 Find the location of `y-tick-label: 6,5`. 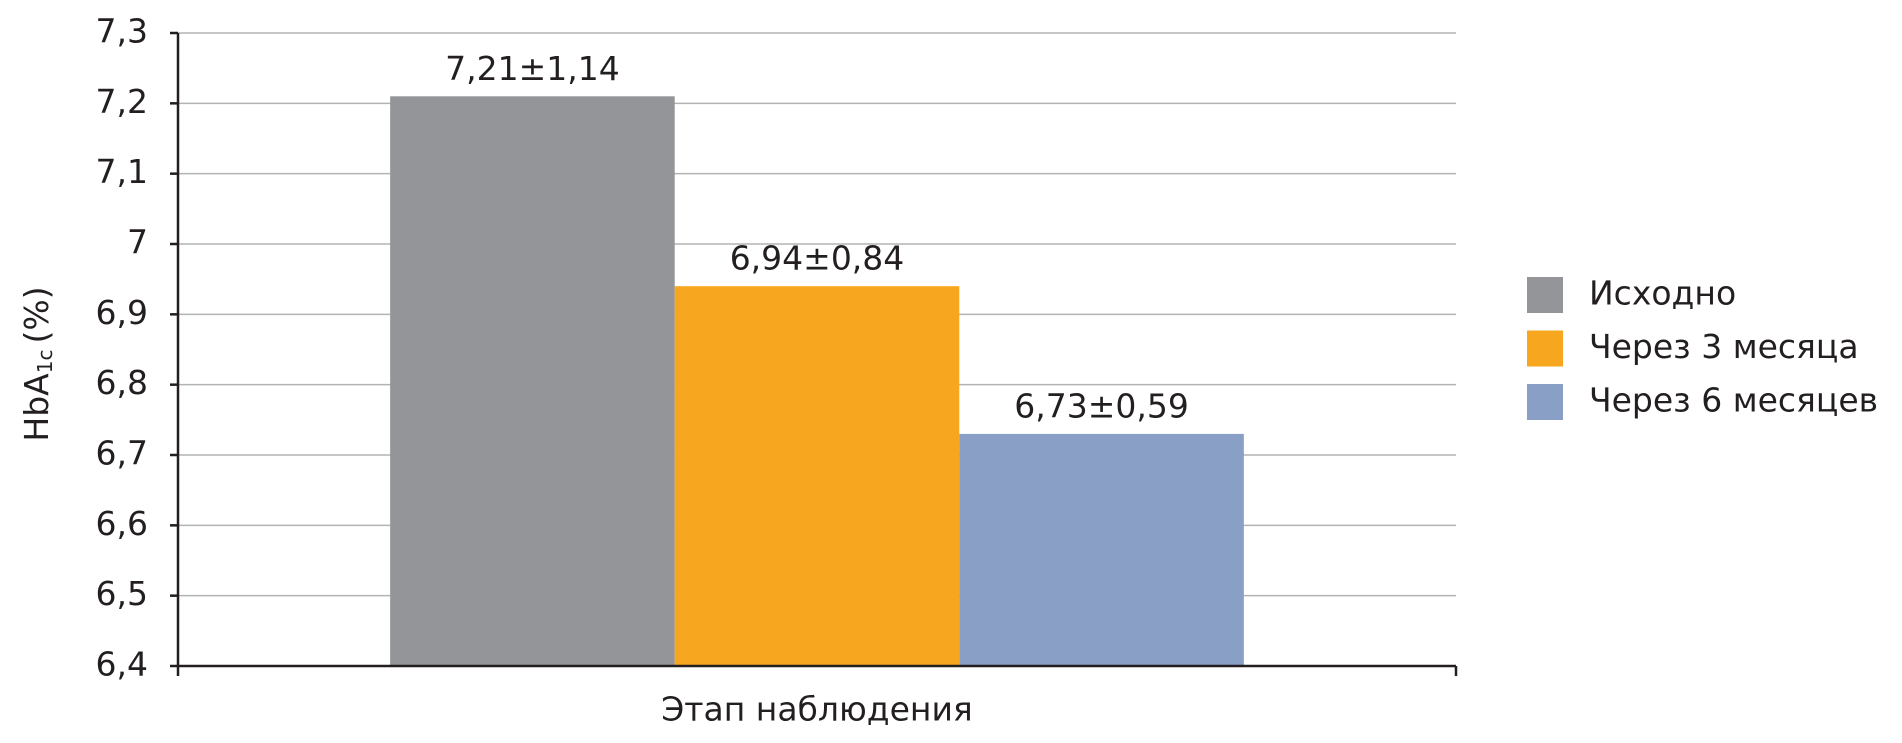

y-tick-label: 6,5 is located at coordinates (122, 593).